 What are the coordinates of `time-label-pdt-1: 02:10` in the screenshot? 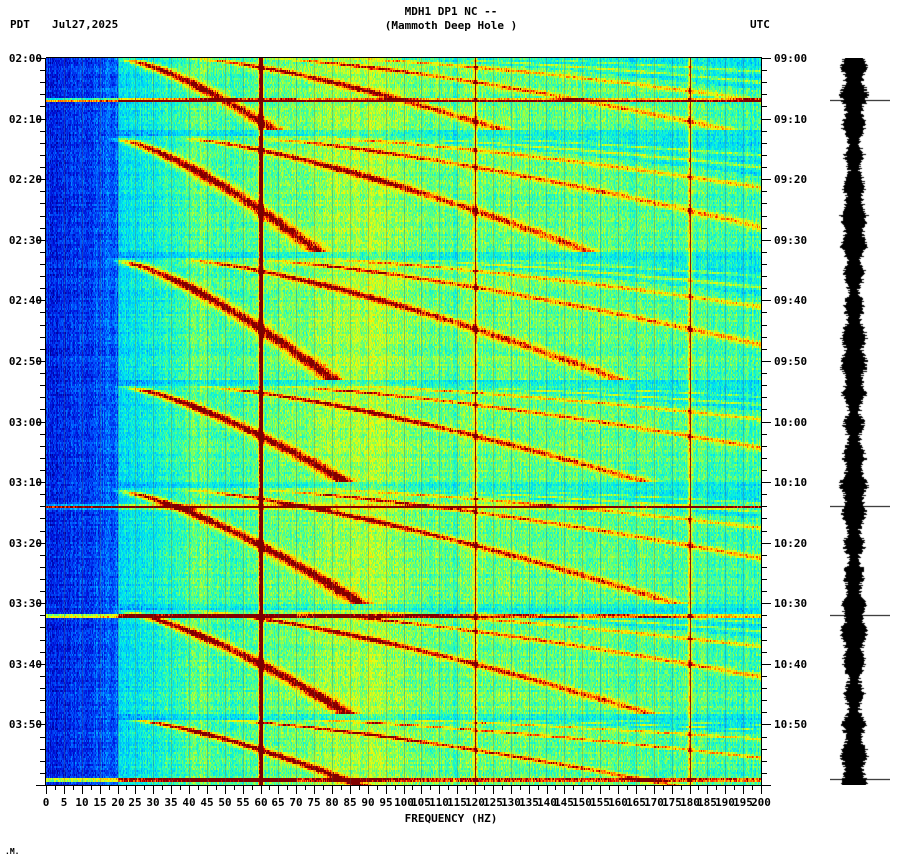 It's located at (25, 119).